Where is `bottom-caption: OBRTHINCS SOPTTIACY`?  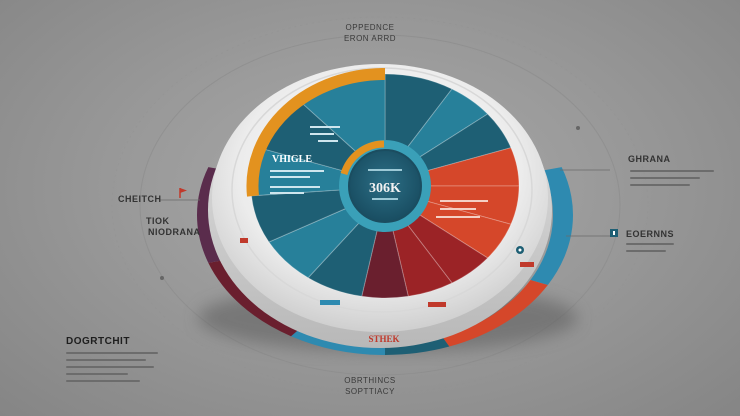 bottom-caption: OBRTHINCS SOPTTIACY is located at coordinates (370, 386).